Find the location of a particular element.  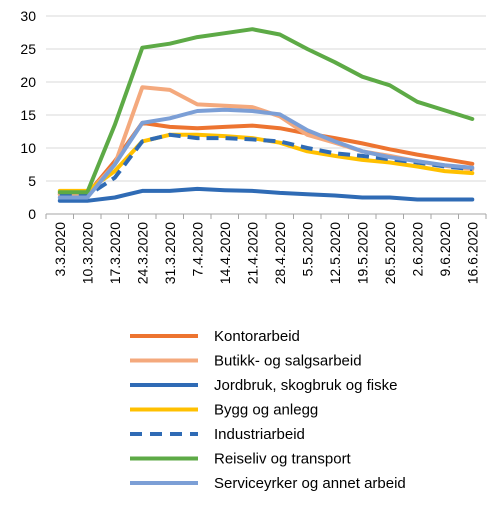

x-tick-label: 2.6.2020 is located at coordinates (417, 249).